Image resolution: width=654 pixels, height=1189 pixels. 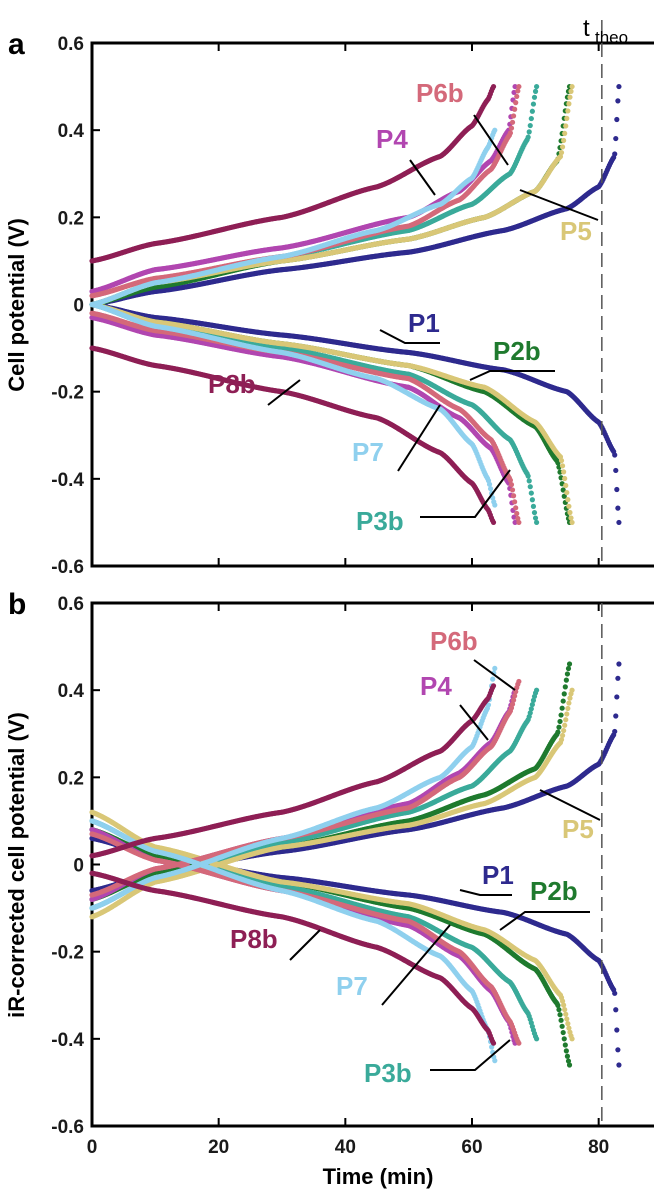 I want to click on panel-a-y-axis-label: Cell potential (V), so click(x=16, y=305).